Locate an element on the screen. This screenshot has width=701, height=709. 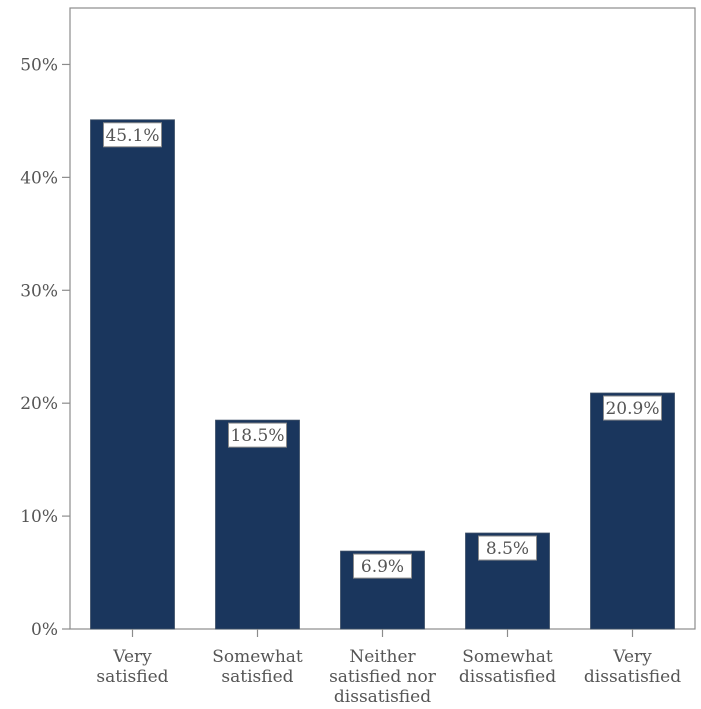
data-label: 18.5% is located at coordinates (257, 435).